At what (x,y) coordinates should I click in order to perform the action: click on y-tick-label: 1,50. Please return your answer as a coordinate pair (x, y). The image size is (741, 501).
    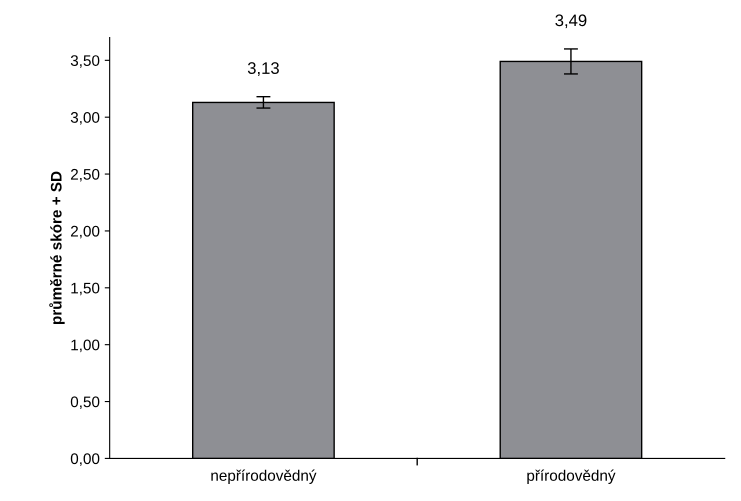
    Looking at the image, I should click on (85, 289).